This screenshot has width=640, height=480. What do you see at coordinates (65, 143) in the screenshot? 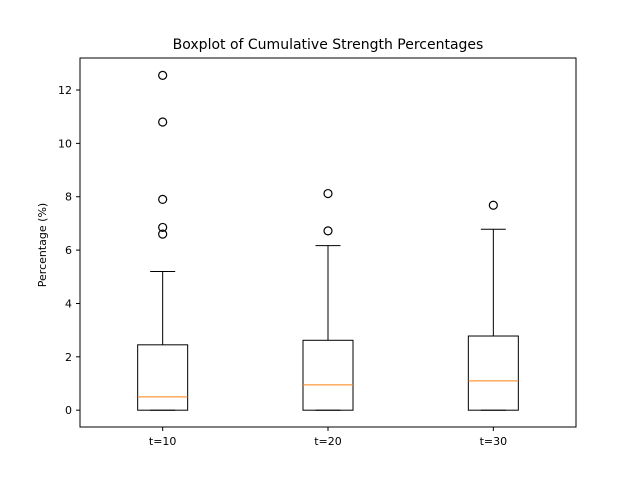
I see `y-tick-label: 10` at bounding box center [65, 143].